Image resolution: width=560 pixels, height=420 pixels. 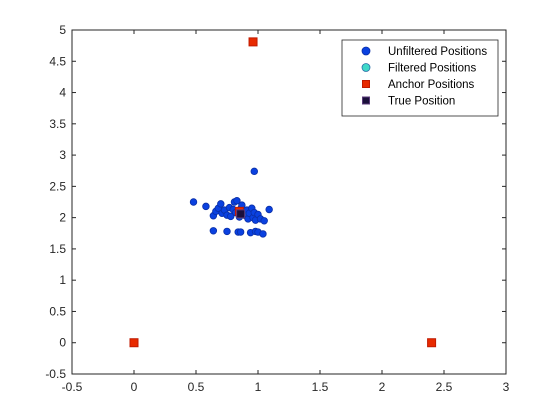 What do you see at coordinates (258, 387) in the screenshot?
I see `x-tick-label: 1` at bounding box center [258, 387].